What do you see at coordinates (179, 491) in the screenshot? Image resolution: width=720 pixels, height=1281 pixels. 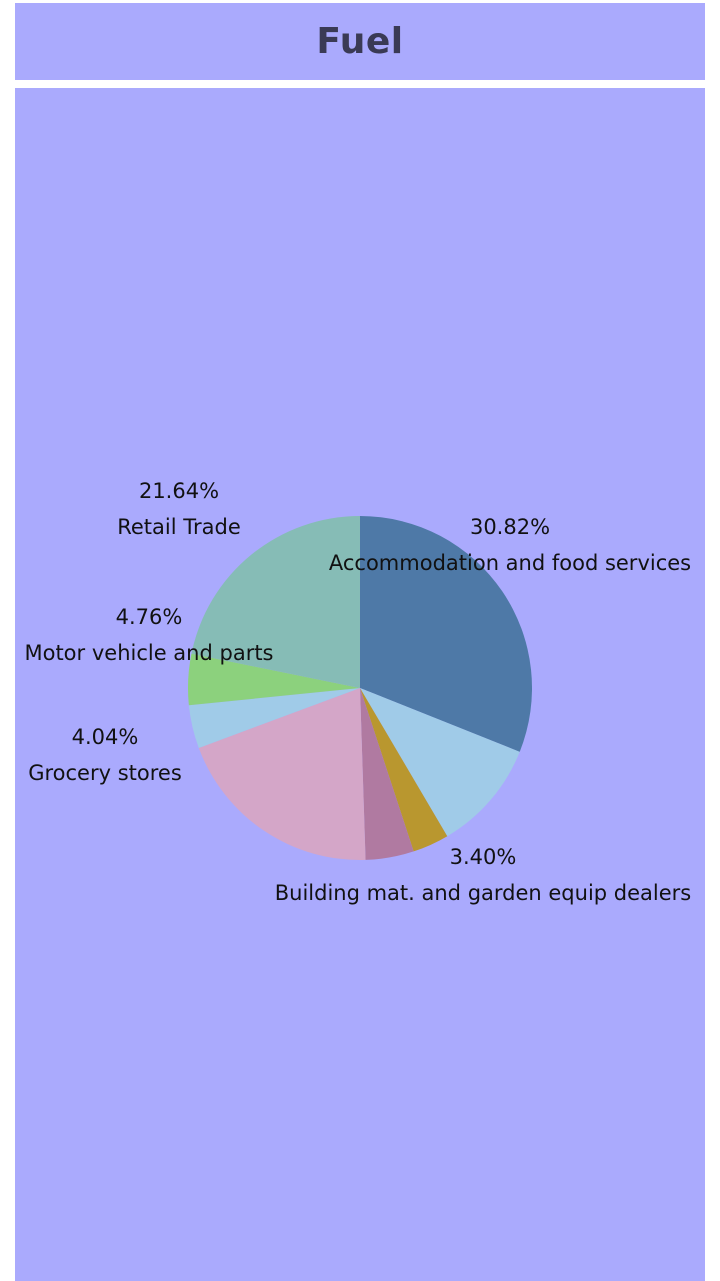 I see `slice-percent-label: 21.64%` at bounding box center [179, 491].